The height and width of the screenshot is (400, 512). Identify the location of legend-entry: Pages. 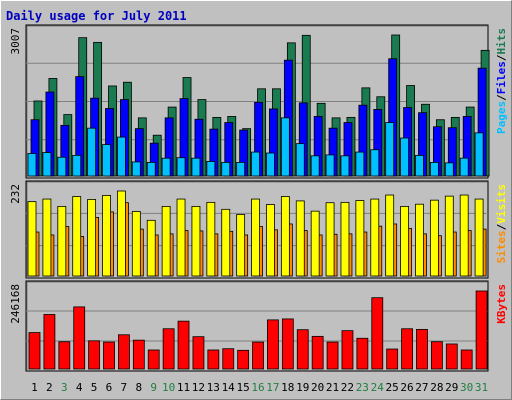
(501, 117).